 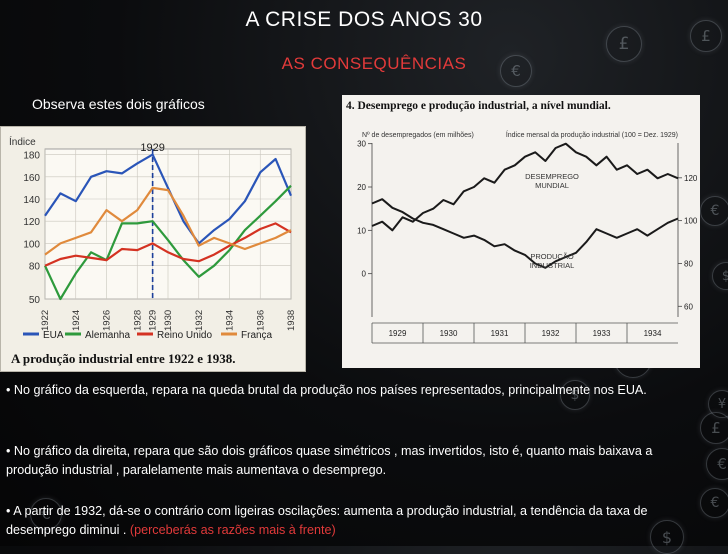 I want to click on x-tick-label: 1931, so click(x=500, y=333).